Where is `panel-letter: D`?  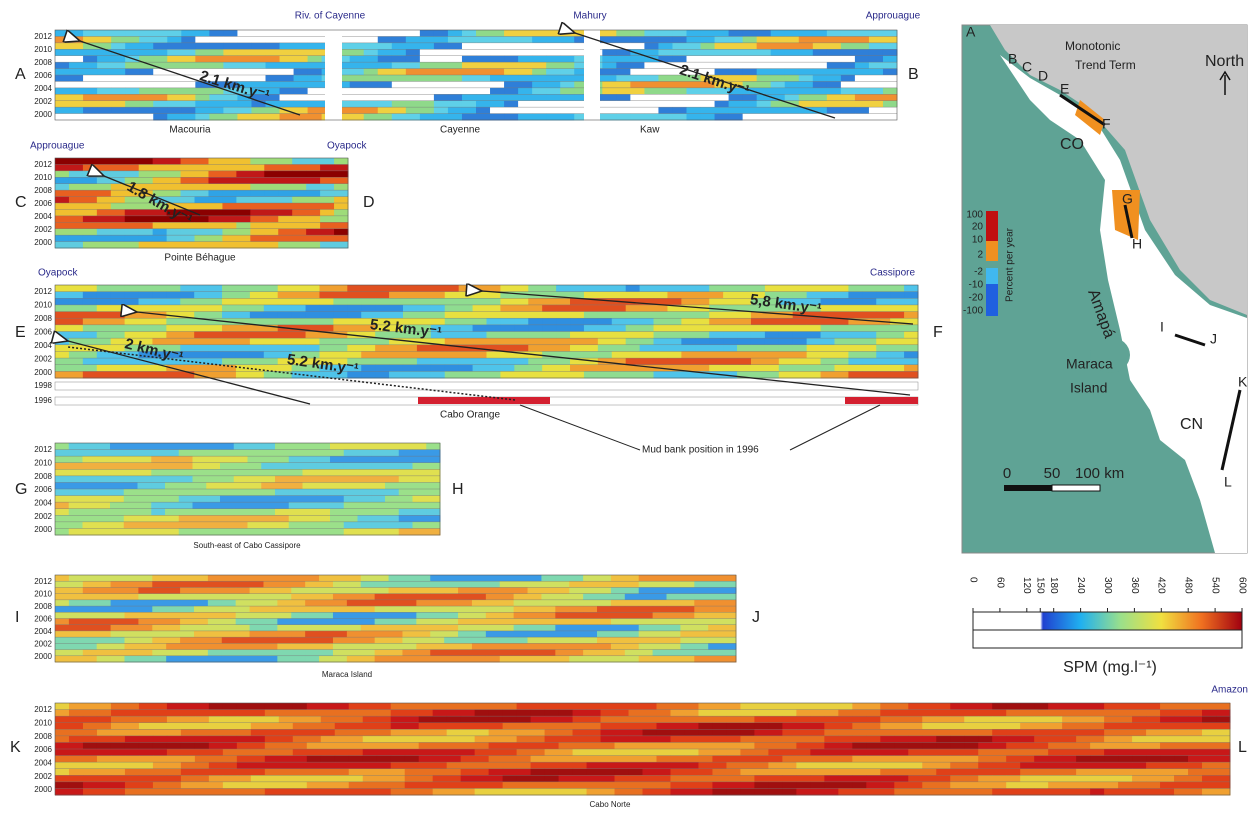 panel-letter: D is located at coordinates (369, 202).